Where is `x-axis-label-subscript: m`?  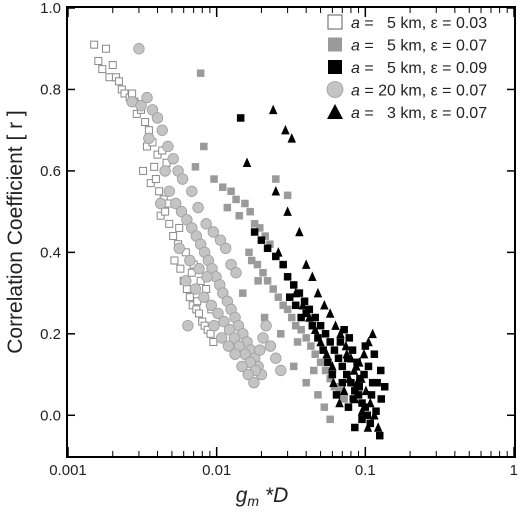
x-axis-label-subscript: m is located at coordinates (253, 501).